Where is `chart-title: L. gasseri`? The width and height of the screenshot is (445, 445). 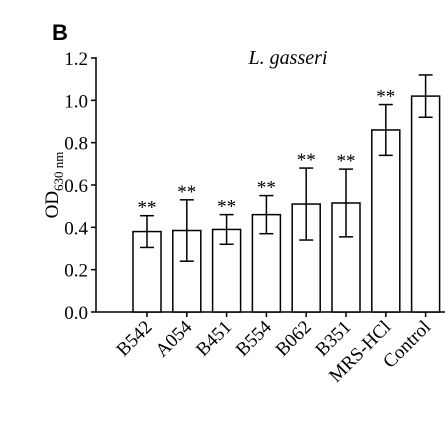
chart-title: L. gasseri is located at coordinates (288, 58).